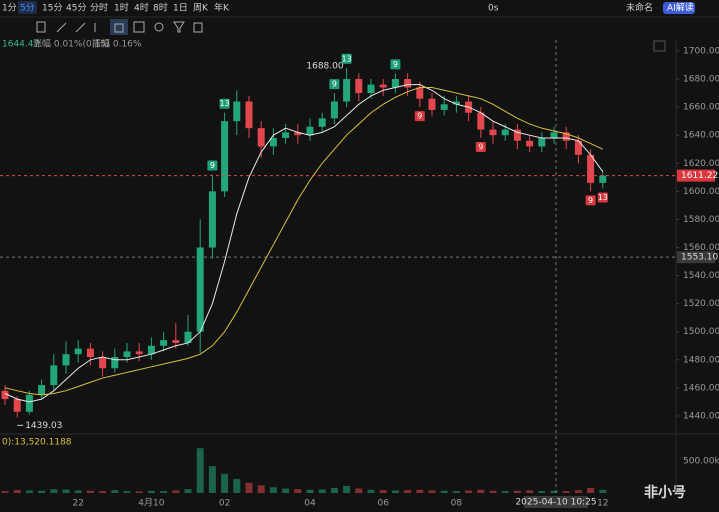 The width and height of the screenshot is (719, 512). I want to click on y-tick-label: 1700.00, so click(701, 51).